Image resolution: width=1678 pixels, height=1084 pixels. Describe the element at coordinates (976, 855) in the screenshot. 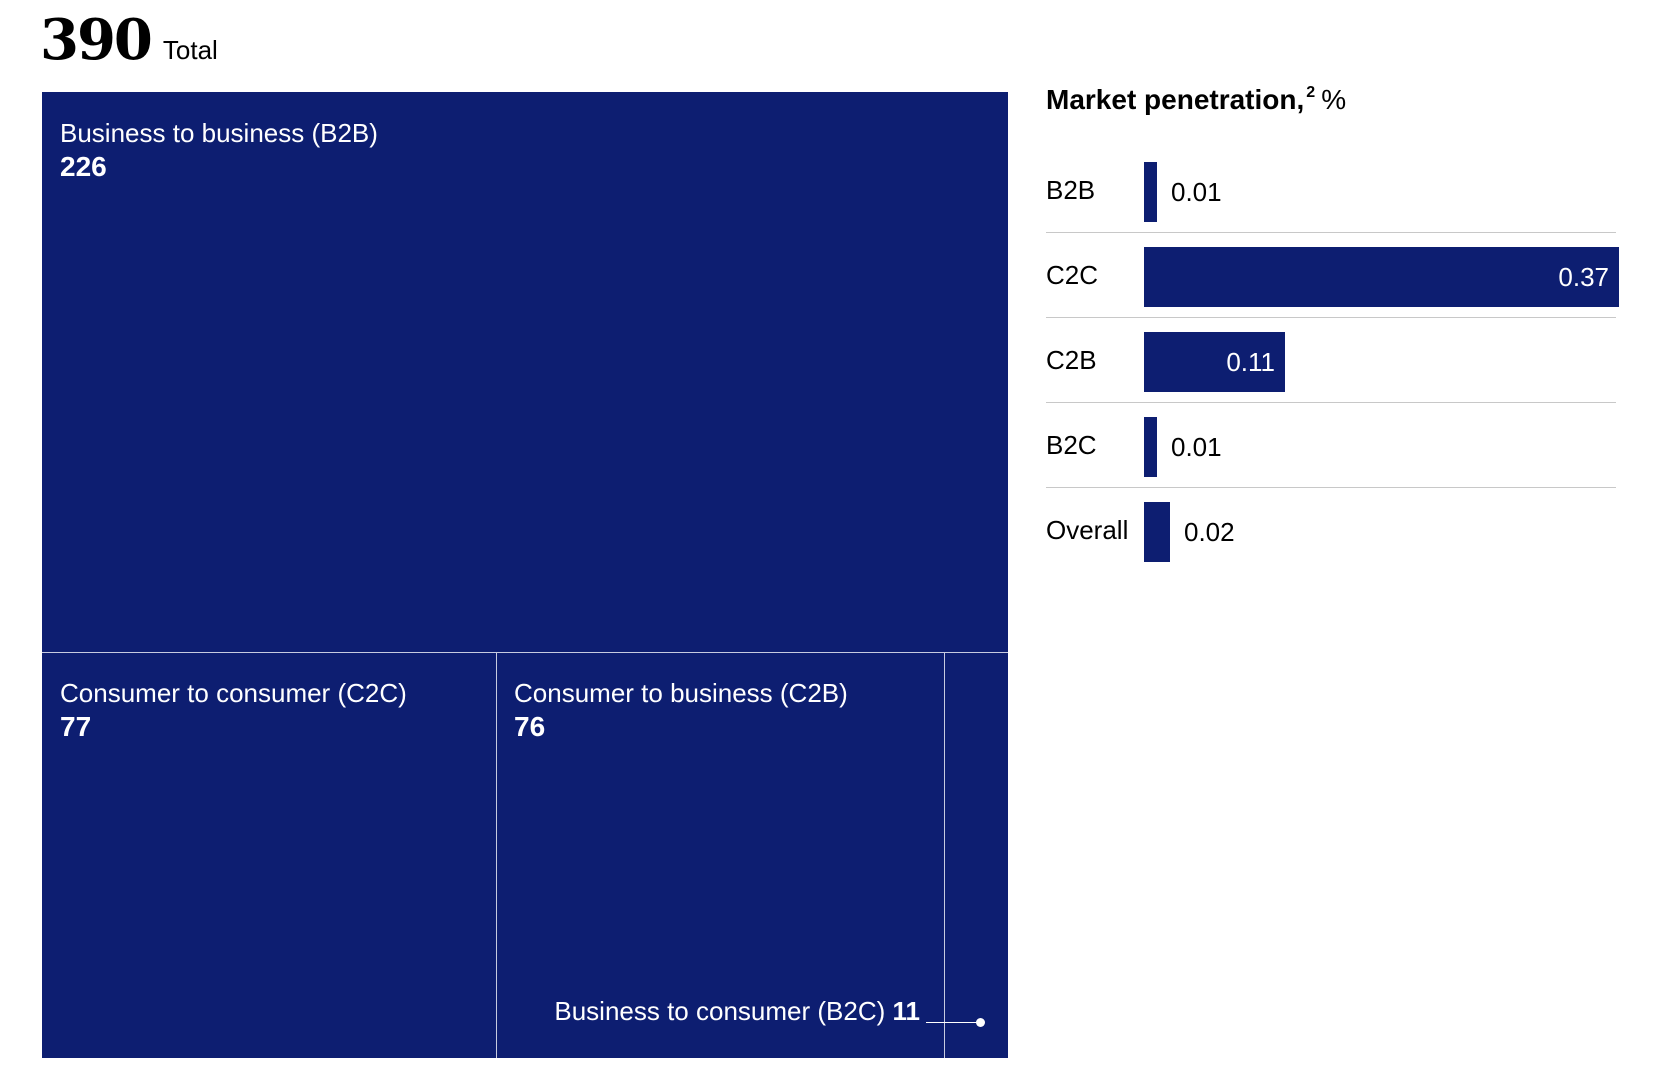

I see `treemap-tile-b2c` at that location.